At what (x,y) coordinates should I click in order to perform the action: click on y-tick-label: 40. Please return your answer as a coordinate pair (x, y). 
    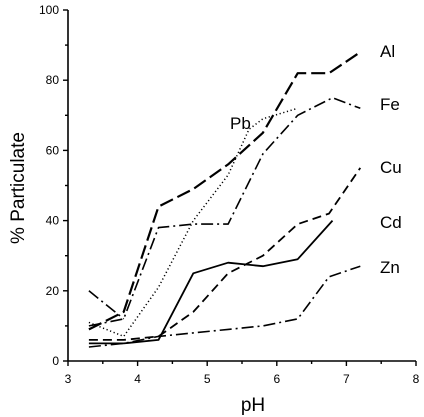
    Looking at the image, I should click on (53, 221).